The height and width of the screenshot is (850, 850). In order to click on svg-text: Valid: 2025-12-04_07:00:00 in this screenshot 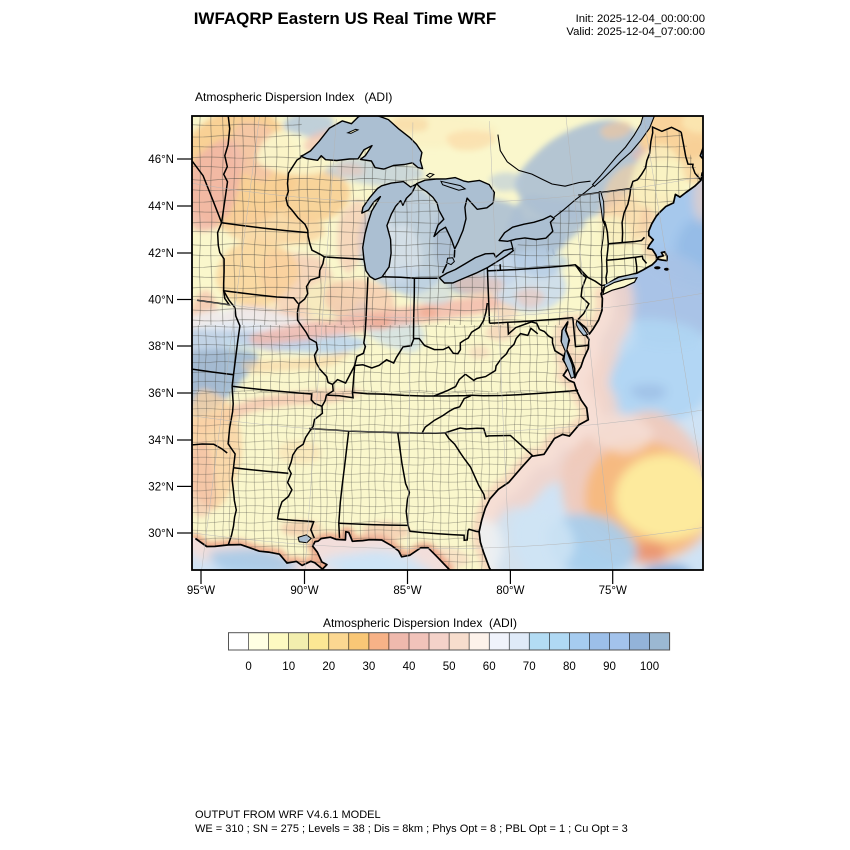, I will do `click(635, 32)`.